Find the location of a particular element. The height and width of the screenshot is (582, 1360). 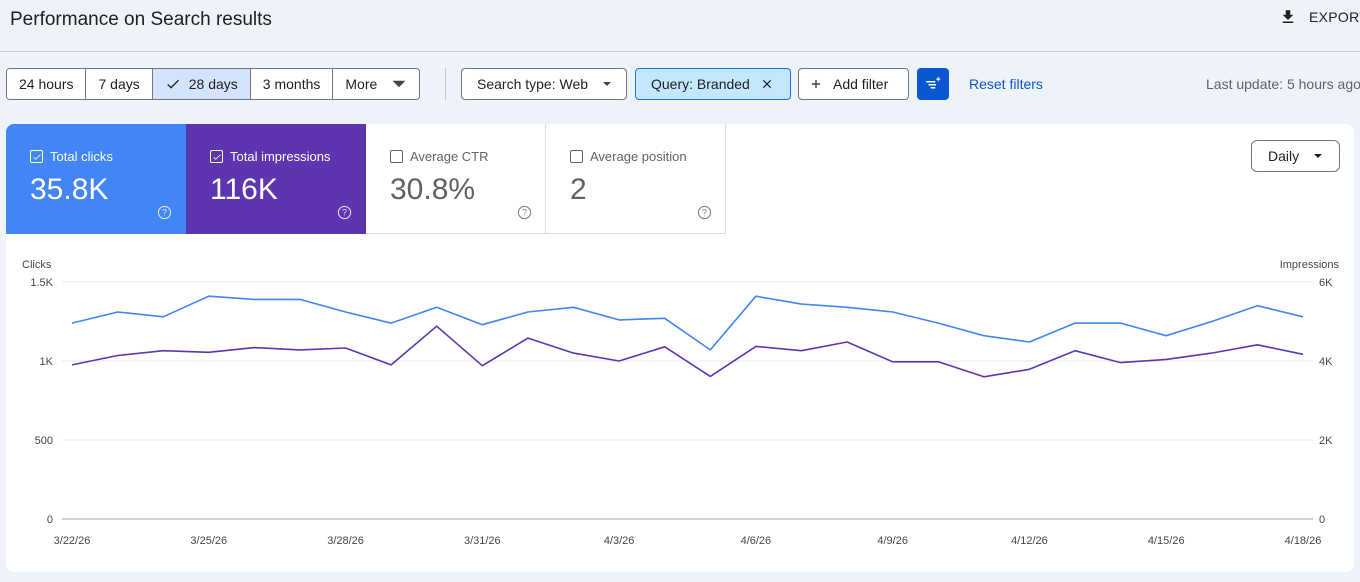

range-label: 28 days is located at coordinates (213, 84).